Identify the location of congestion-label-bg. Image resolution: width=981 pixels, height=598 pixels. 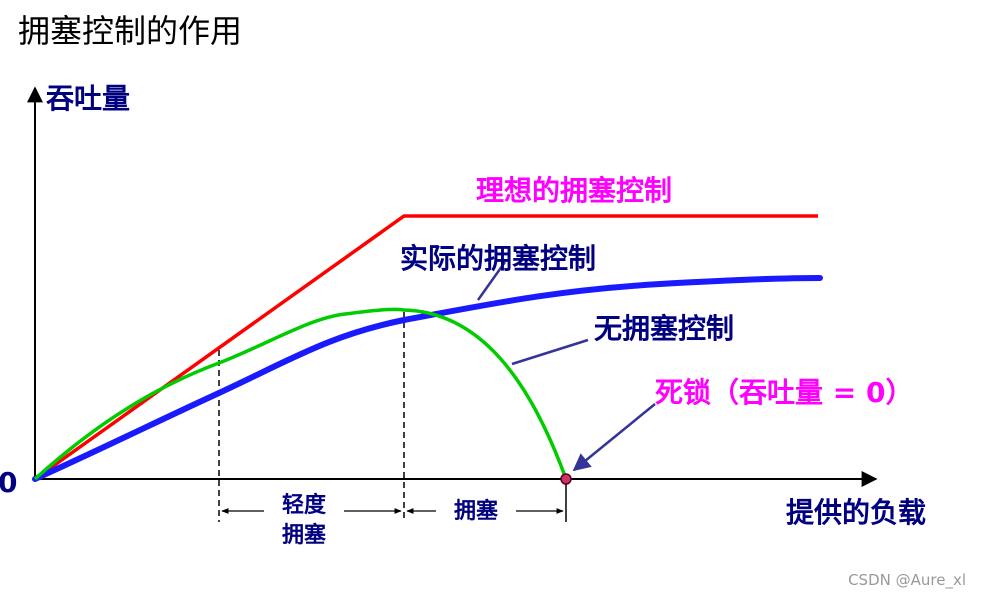
(476, 510).